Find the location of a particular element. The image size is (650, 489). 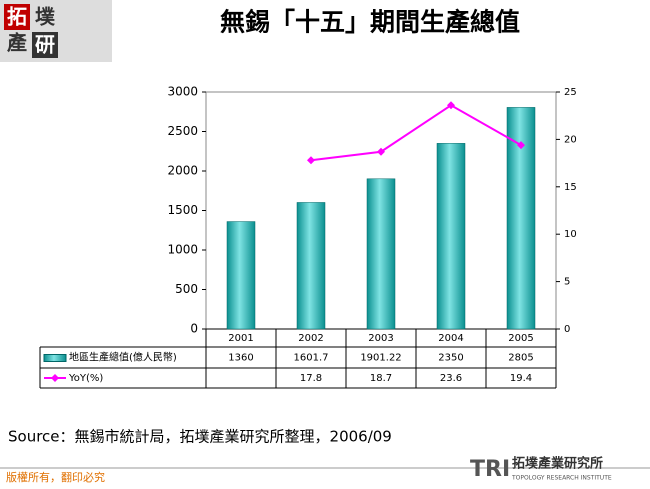

source: Source：無錫市統計局，拓墣產業研究所整理，2006/09 is located at coordinates (200, 437).